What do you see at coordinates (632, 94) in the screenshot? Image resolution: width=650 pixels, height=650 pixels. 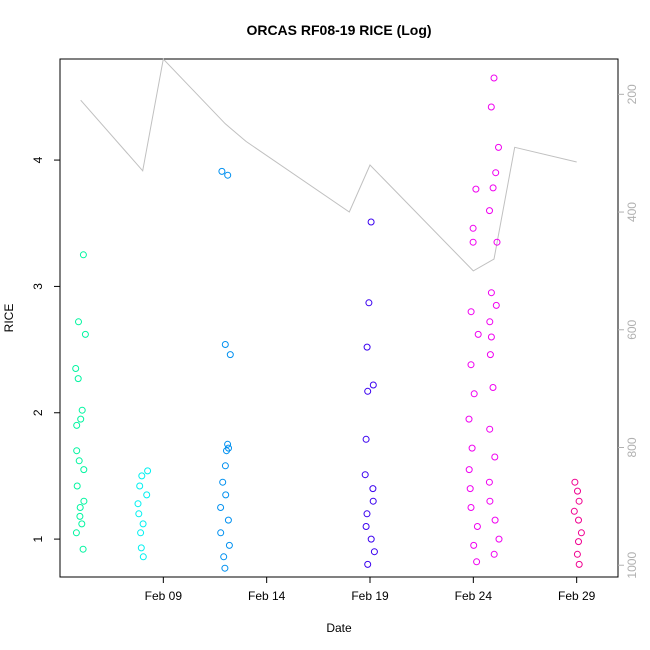 I see `y2-tick-label: 200` at bounding box center [632, 94].